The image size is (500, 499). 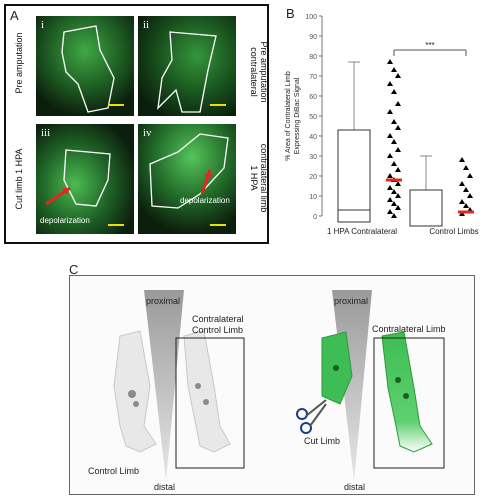 What do you see at coordinates (322, 441) in the screenshot?
I see `cut-limb-label: Cut Limb` at bounding box center [322, 441].